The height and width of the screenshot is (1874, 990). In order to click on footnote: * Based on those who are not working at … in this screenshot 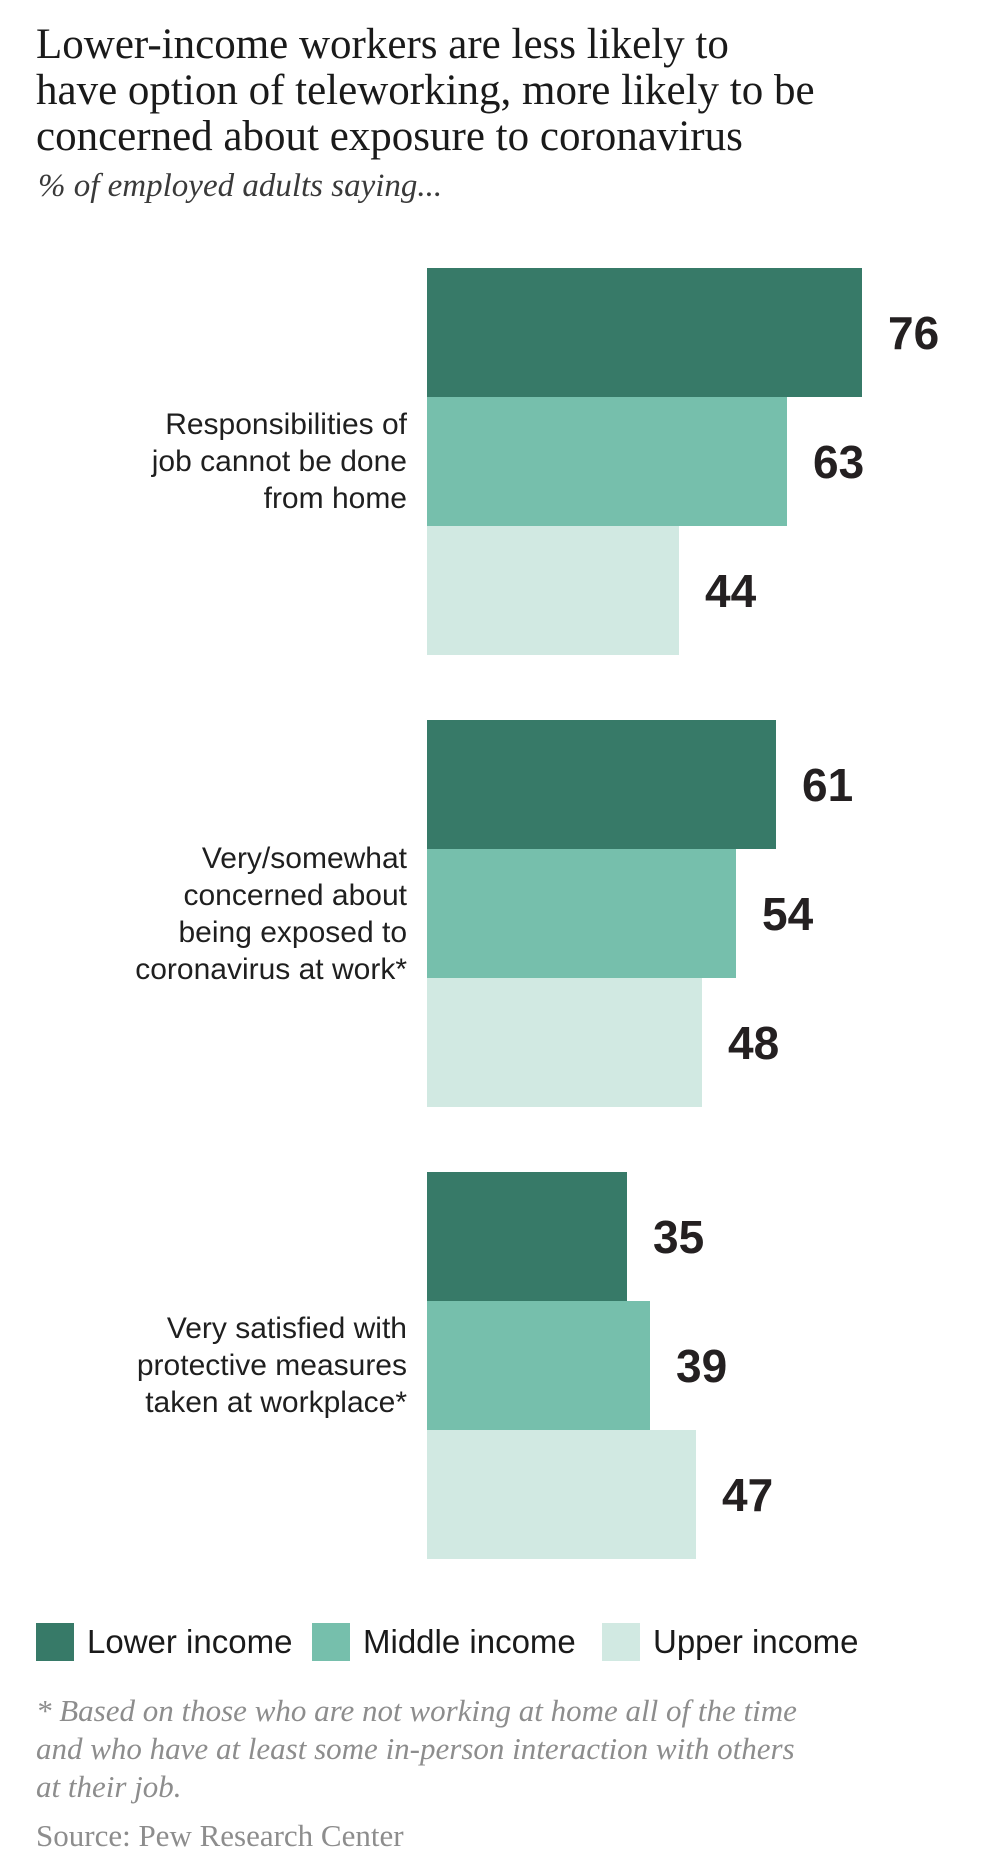, I will do `click(416, 1748)`.